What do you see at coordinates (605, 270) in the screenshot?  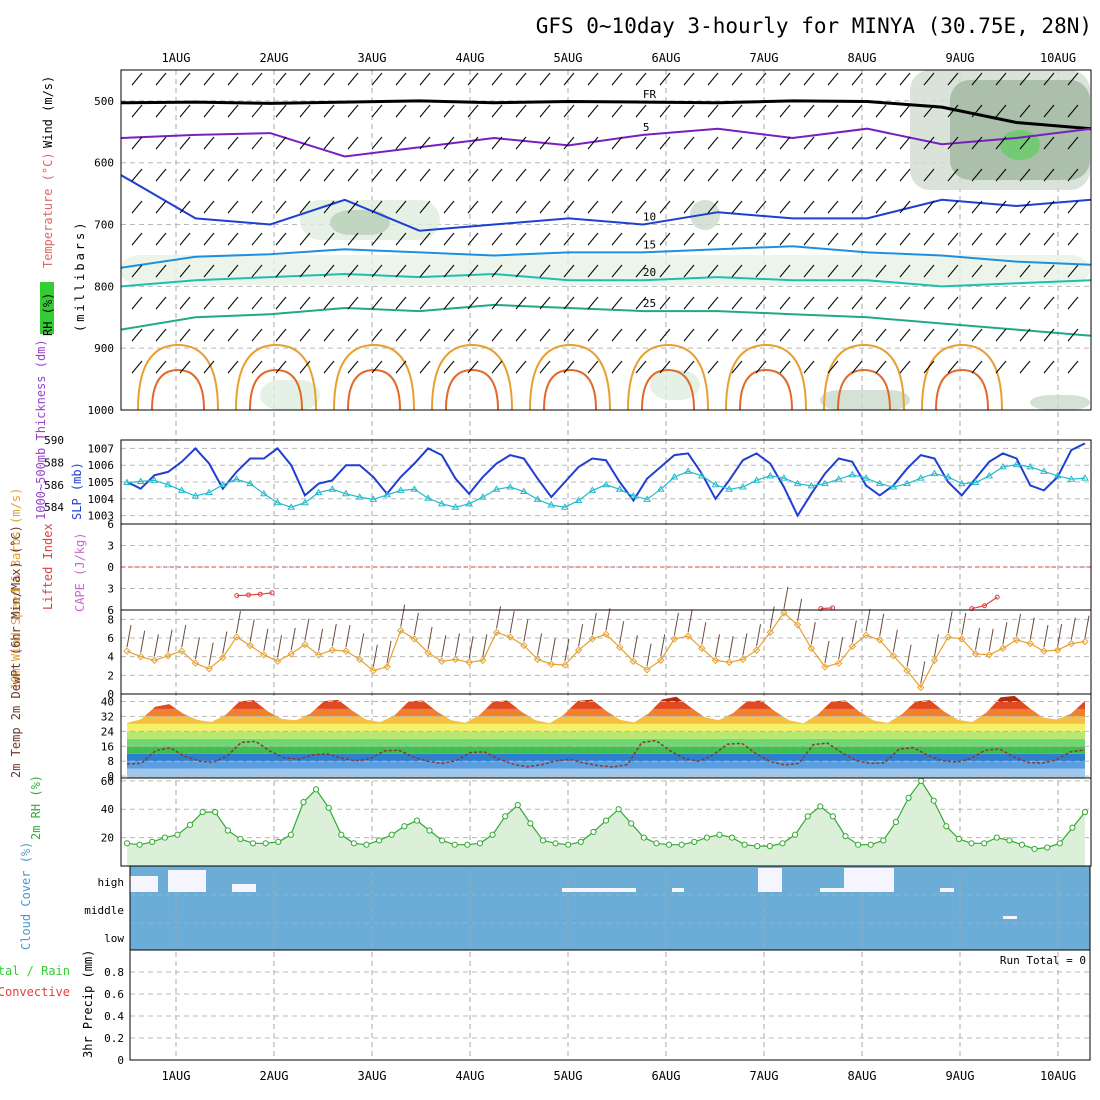 I see `rh-shade` at bounding box center [605, 270].